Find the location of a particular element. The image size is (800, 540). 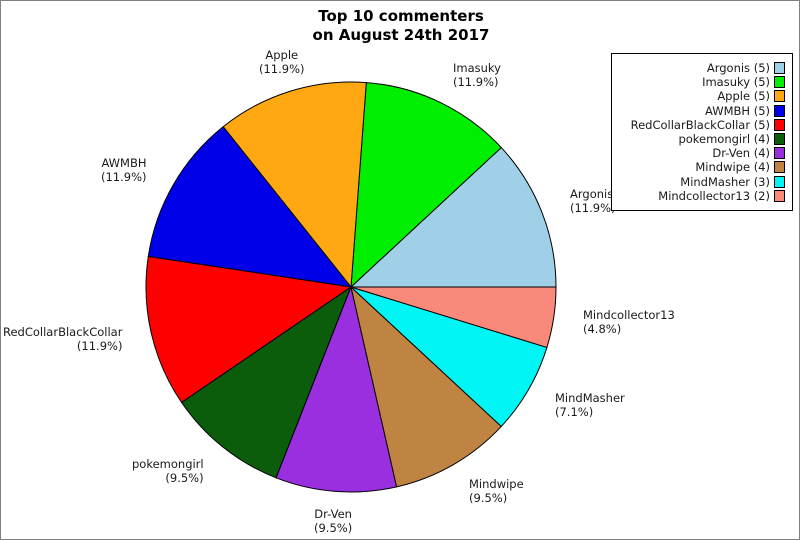

pie-slice-label-name: Apple is located at coordinates (282, 55).